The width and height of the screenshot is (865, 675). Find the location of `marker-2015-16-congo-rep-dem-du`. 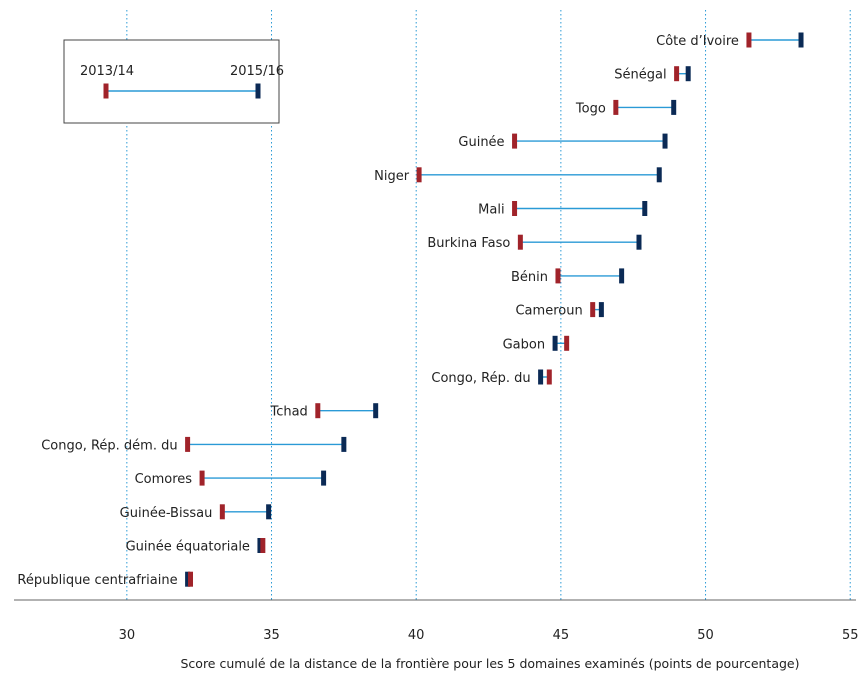

marker-2015-16-congo-rep-dem-du is located at coordinates (344, 444).